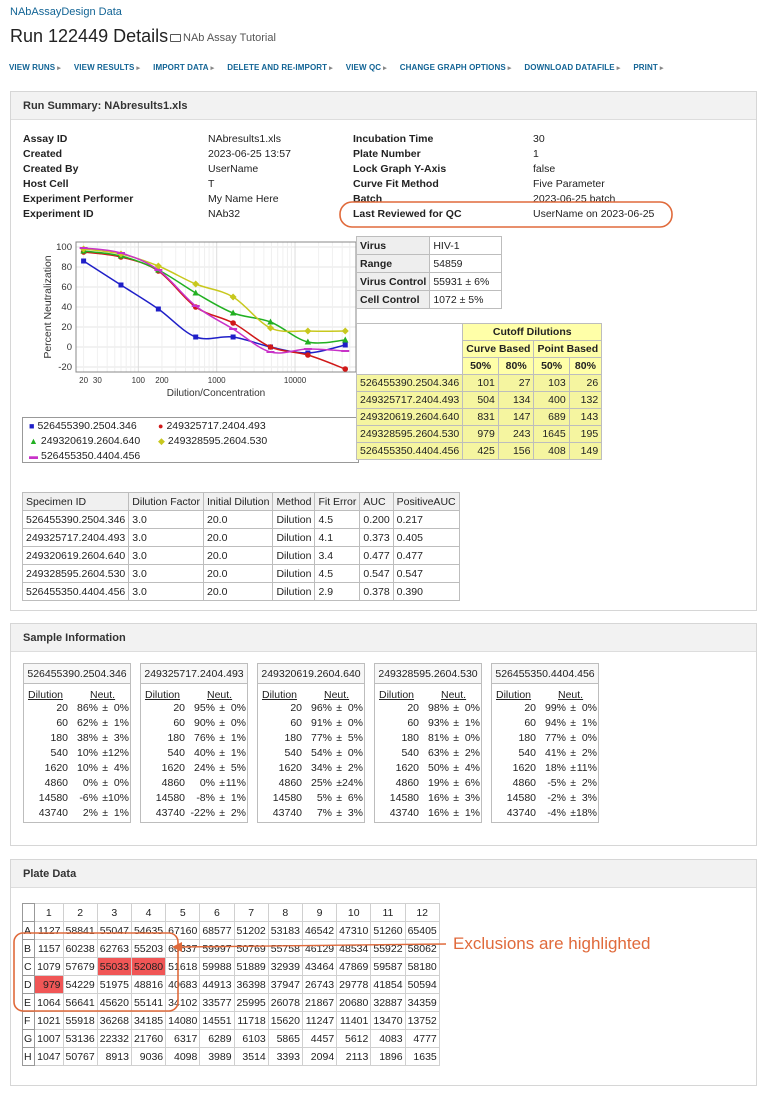 The height and width of the screenshot is (1097, 763). I want to click on plate-well: 5865, so click(285, 1038).